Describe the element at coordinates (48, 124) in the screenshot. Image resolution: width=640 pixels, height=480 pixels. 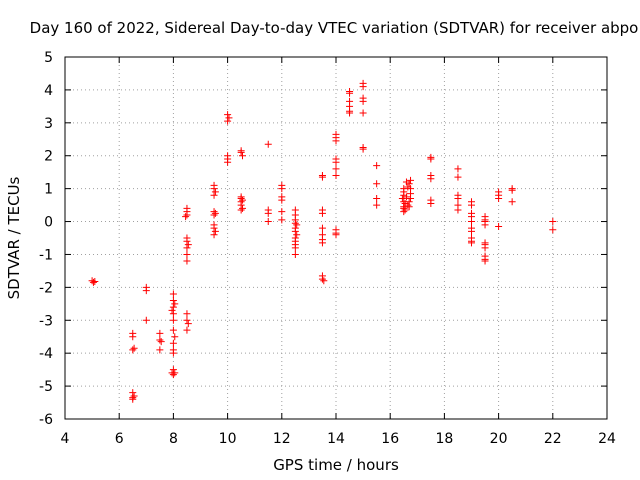
I see `y-tick-label: 3` at that location.